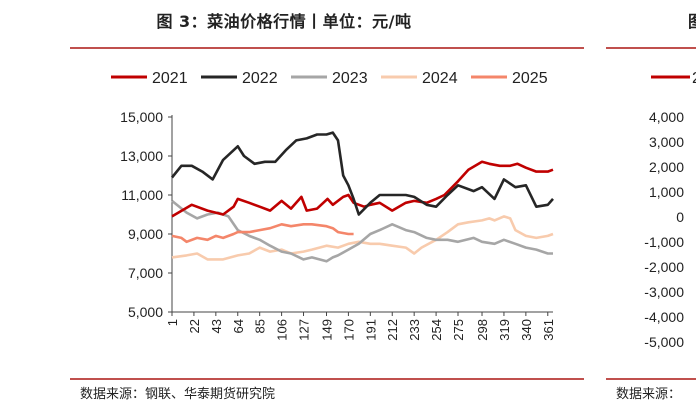 The width and height of the screenshot is (696, 411). I want to click on right-y-tick-label: 2,000, so click(666, 167).